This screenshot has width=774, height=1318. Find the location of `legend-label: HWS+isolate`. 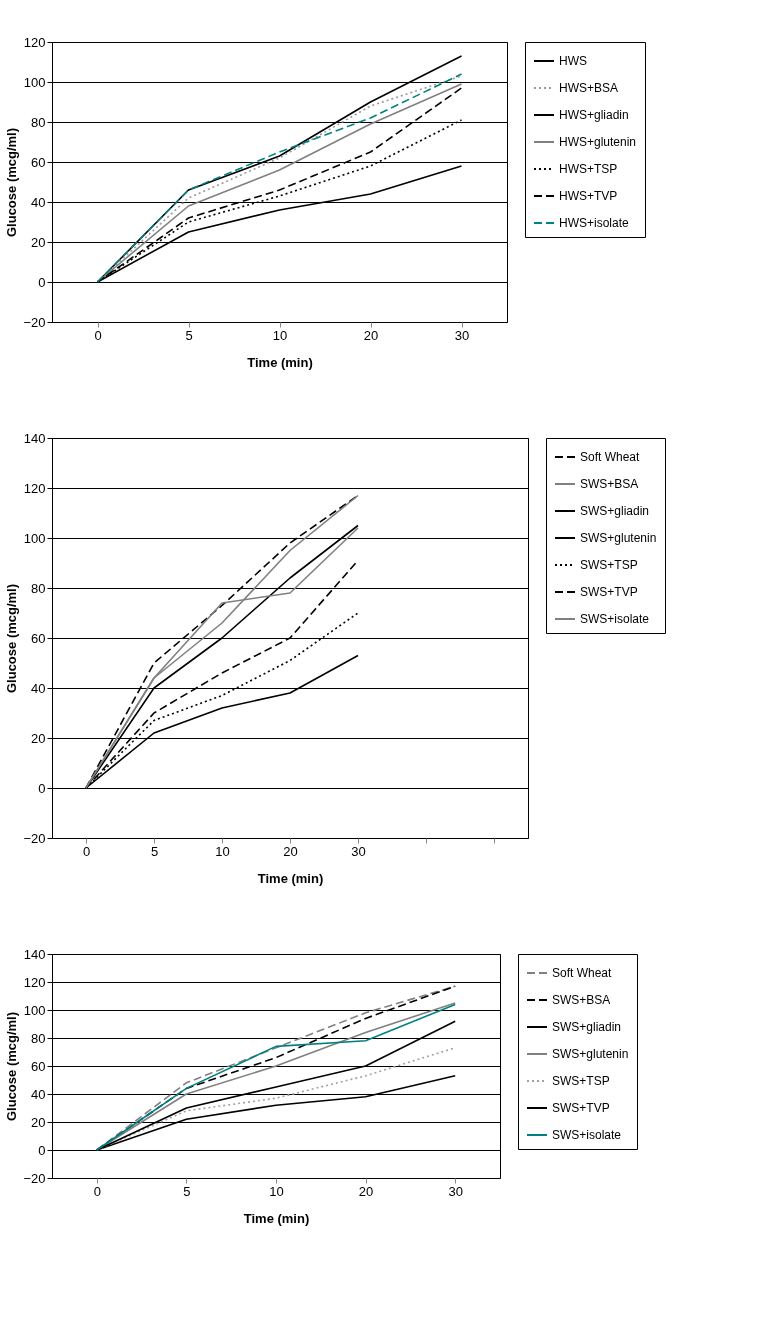

legend-label: HWS+isolate is located at coordinates (594, 223).